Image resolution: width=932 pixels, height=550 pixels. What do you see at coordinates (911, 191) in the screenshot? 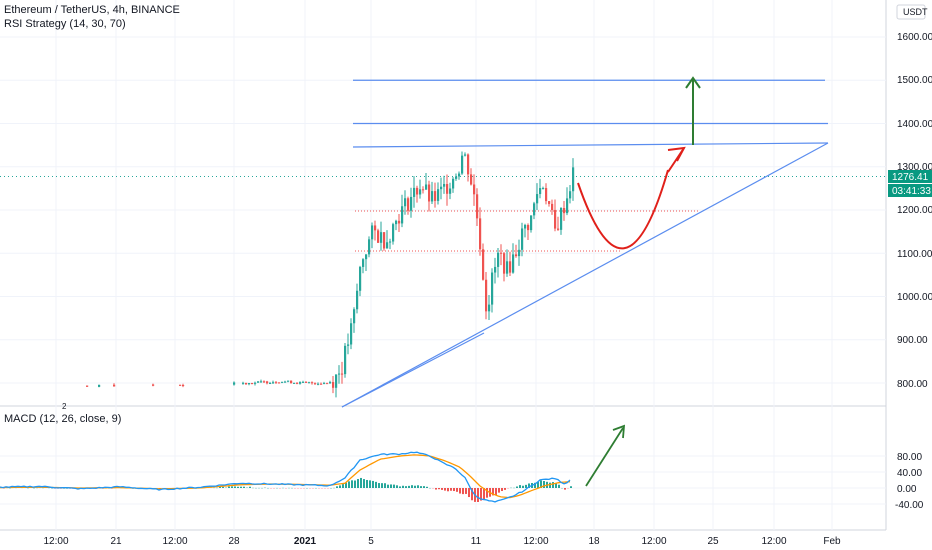
I see `countdown-label: 03:41:33` at bounding box center [911, 191].